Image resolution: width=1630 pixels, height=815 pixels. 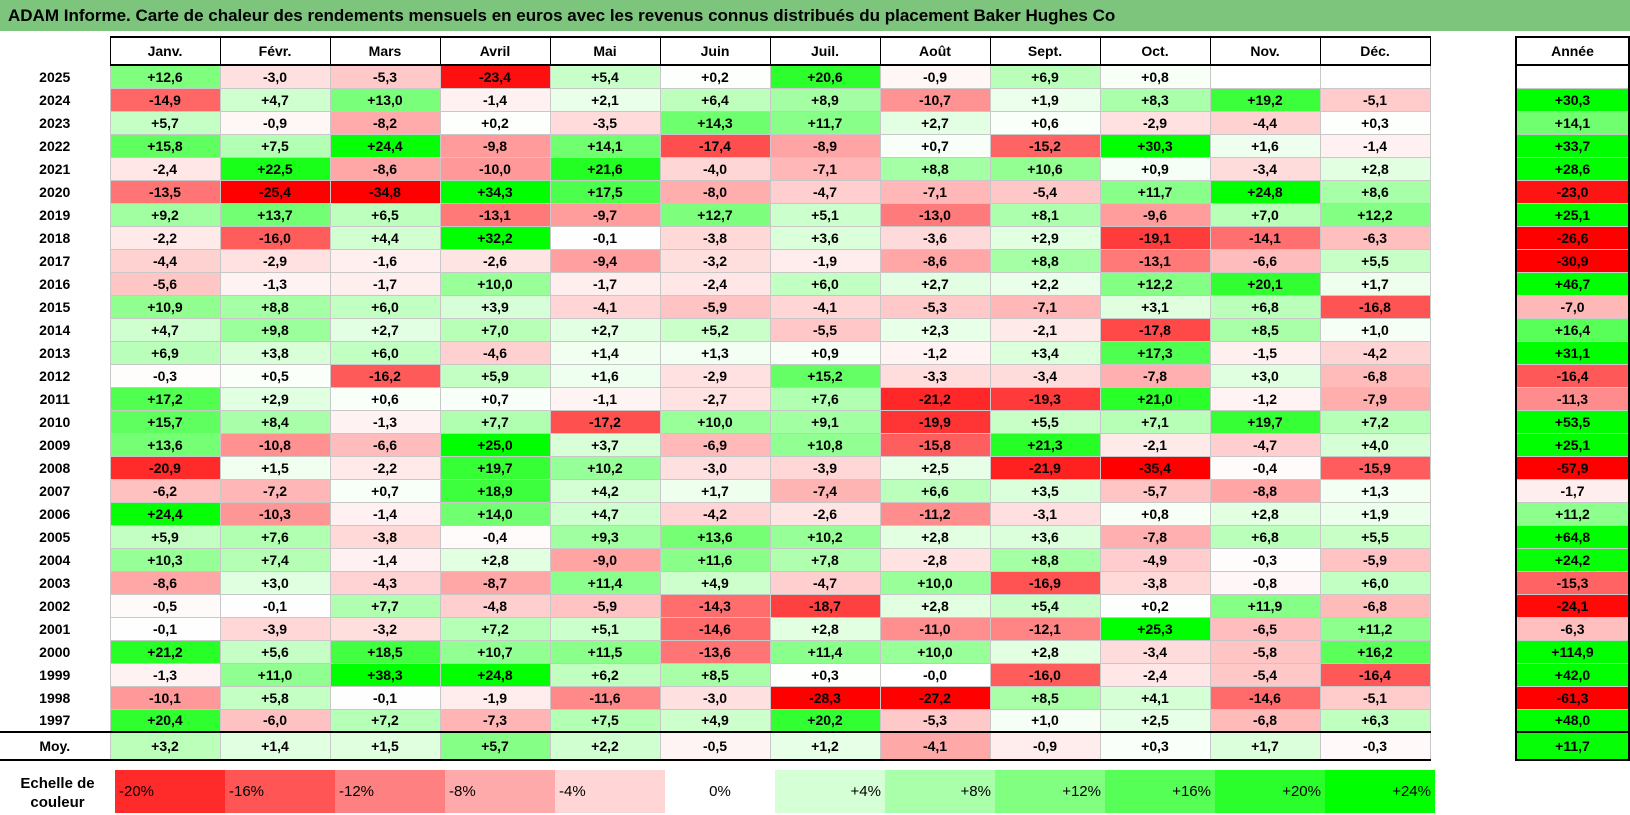 I want to click on heatmap-cell: +7,0, so click(x=1265, y=214).